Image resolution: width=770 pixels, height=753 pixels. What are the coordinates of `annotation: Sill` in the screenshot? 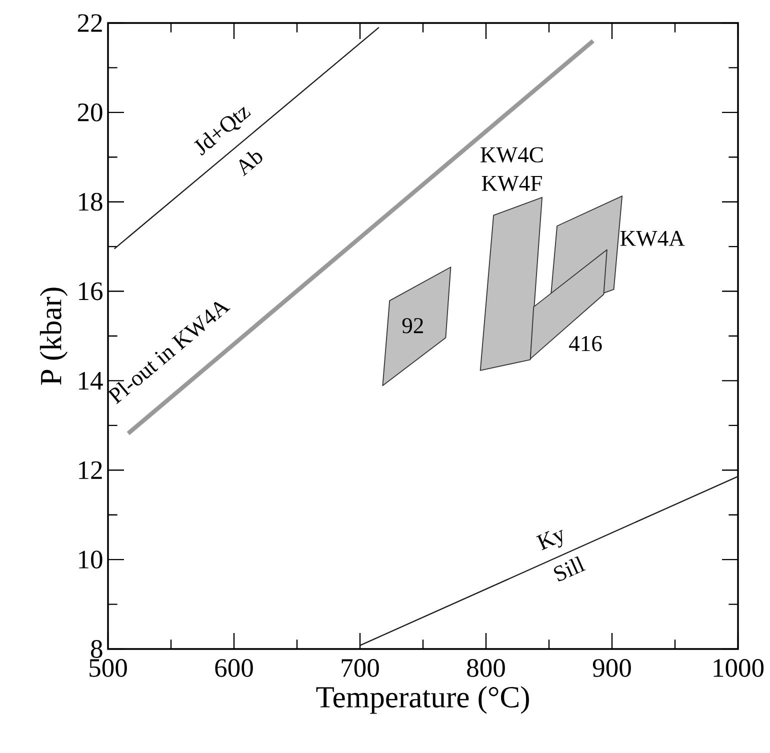 It's located at (570, 569).